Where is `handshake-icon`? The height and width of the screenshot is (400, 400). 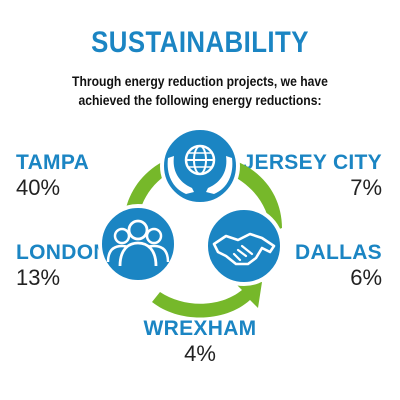
handshake-icon is located at coordinates (244, 246).